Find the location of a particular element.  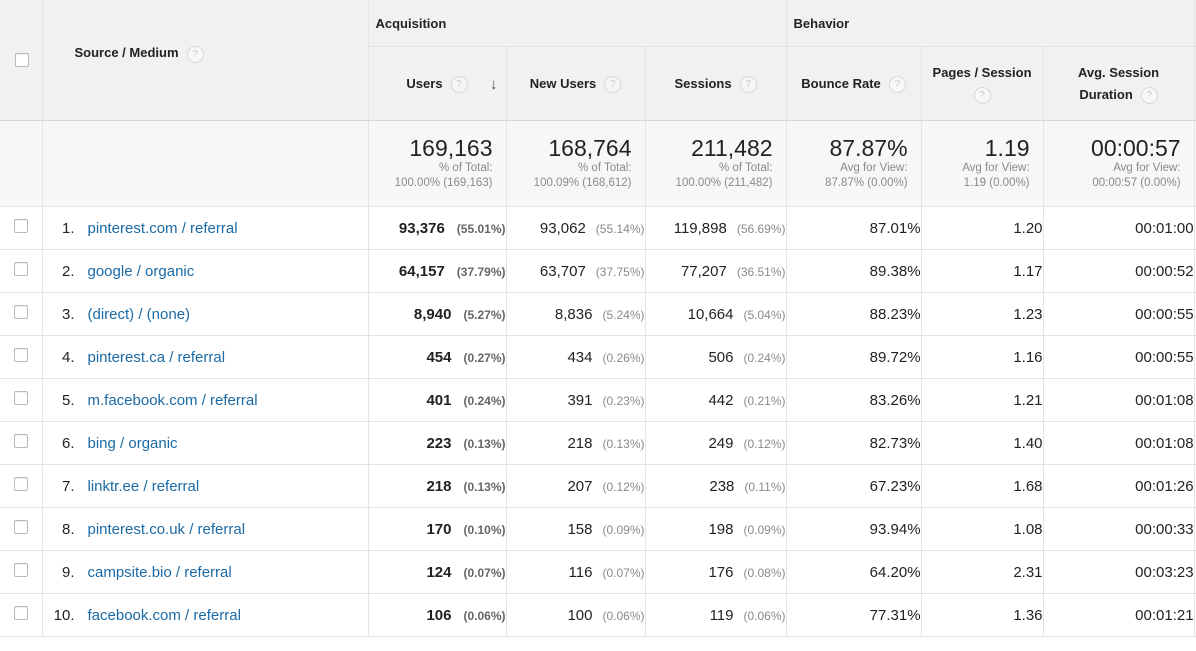

sessions-percent: (0.24%) is located at coordinates (764, 357).